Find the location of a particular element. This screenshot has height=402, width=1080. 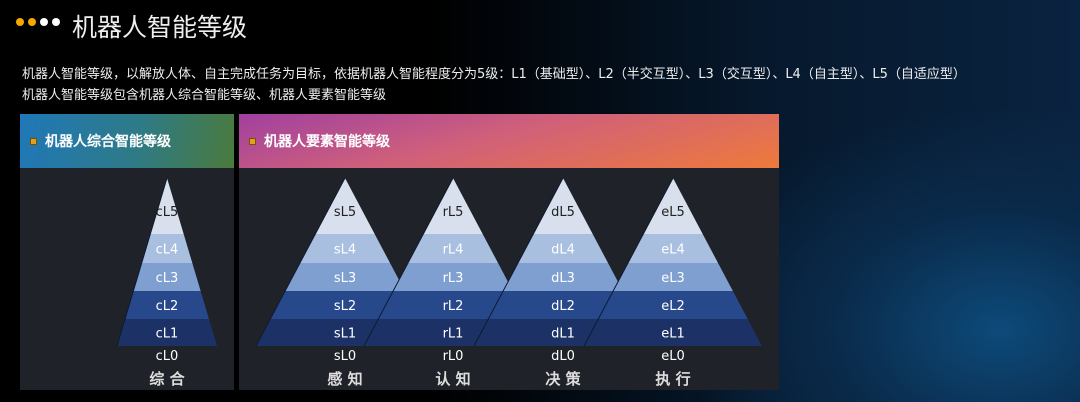

level-label: dL2 is located at coordinates (563, 306).